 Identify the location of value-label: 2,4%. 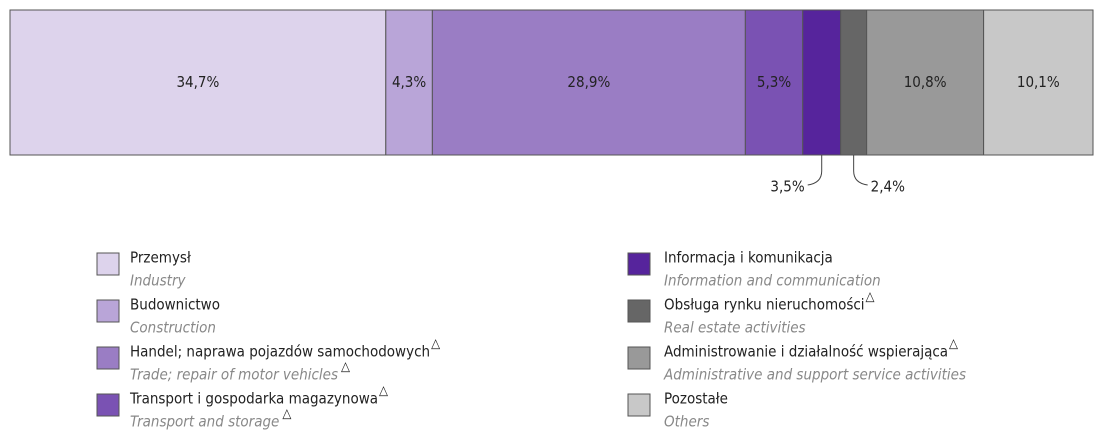
(888, 187).